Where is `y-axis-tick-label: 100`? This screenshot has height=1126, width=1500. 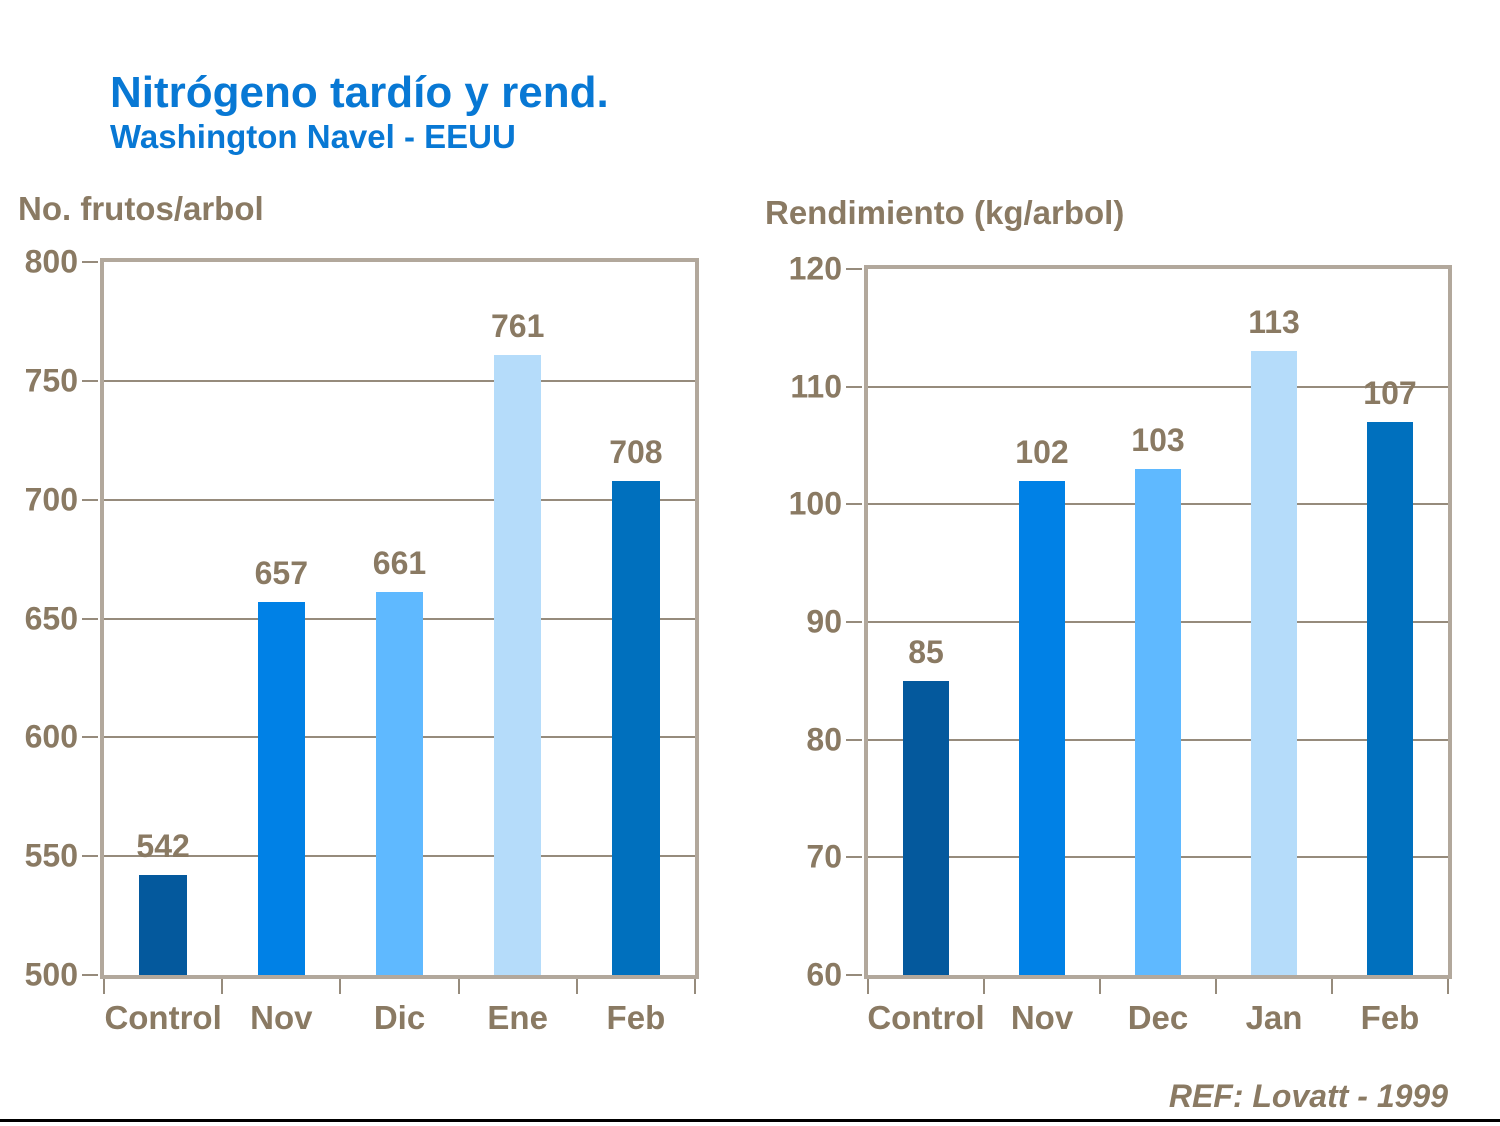 y-axis-tick-label: 100 is located at coordinates (815, 503).